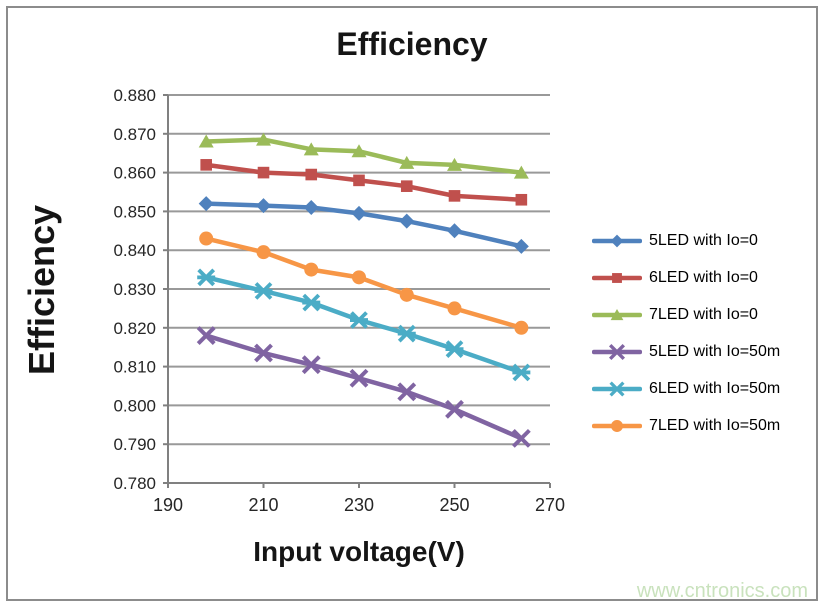  Describe the element at coordinates (359, 551) in the screenshot. I see `x-axis-title: Input voltage(V)` at that location.